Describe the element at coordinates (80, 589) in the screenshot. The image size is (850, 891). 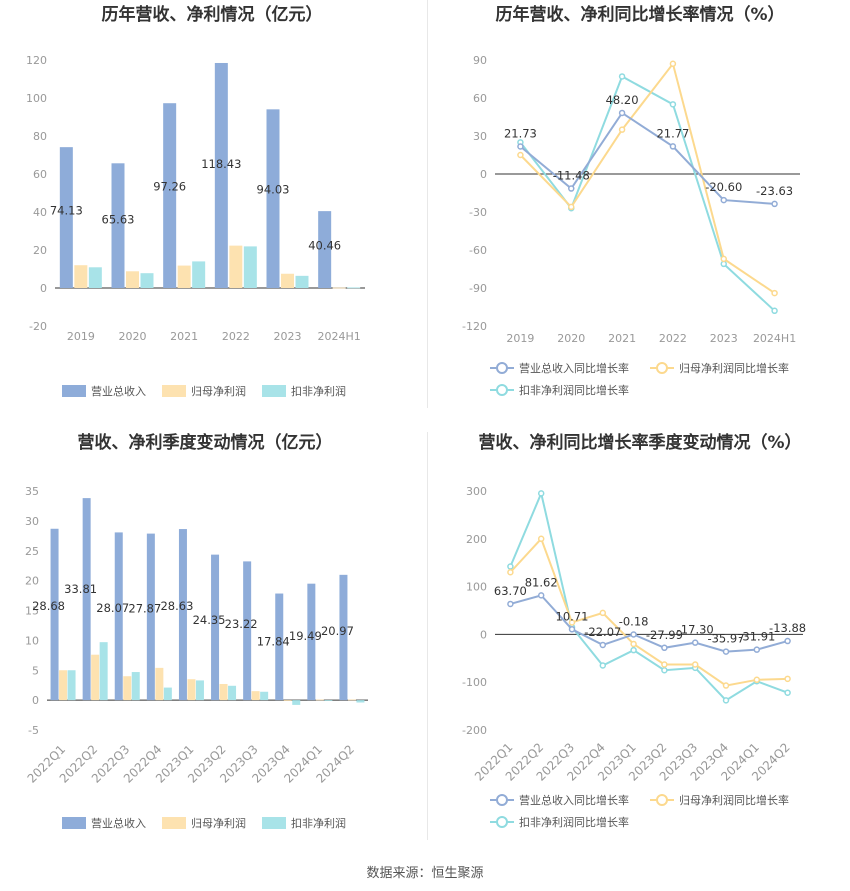
I see `revenue-data-label: 33.81` at that location.